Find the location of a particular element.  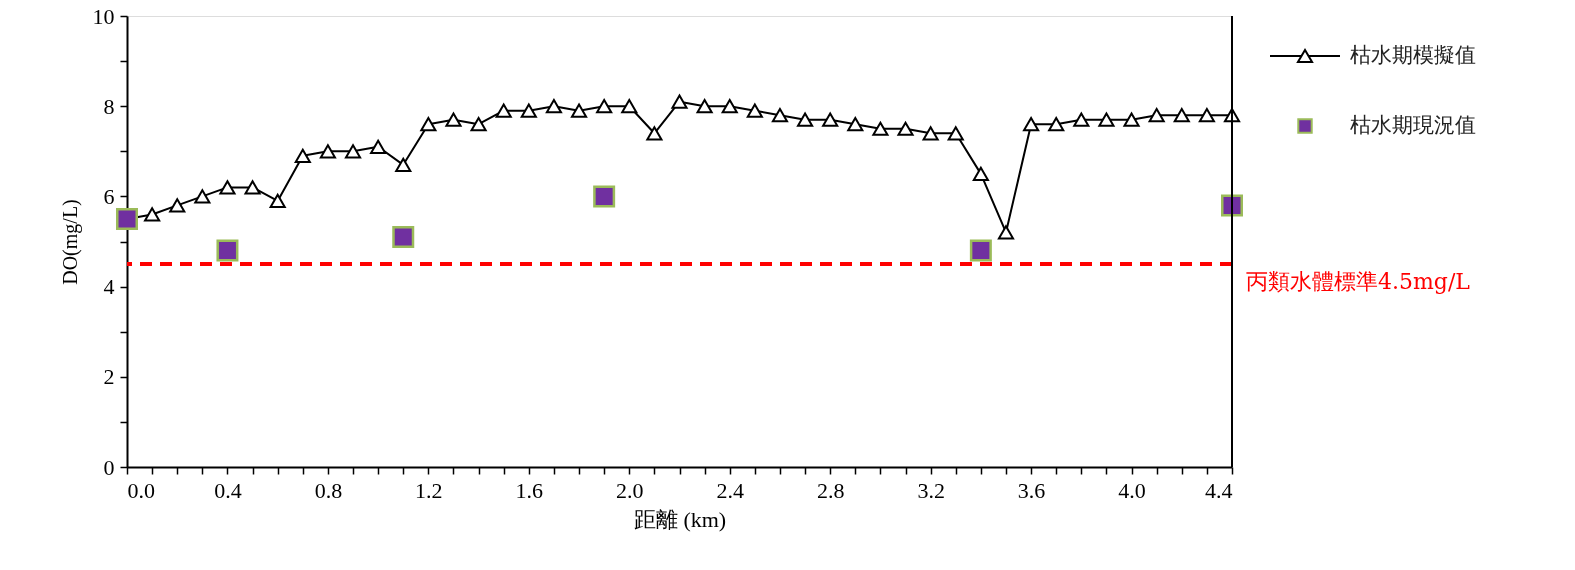

x-tick-label: 0.0 is located at coordinates (141, 490).